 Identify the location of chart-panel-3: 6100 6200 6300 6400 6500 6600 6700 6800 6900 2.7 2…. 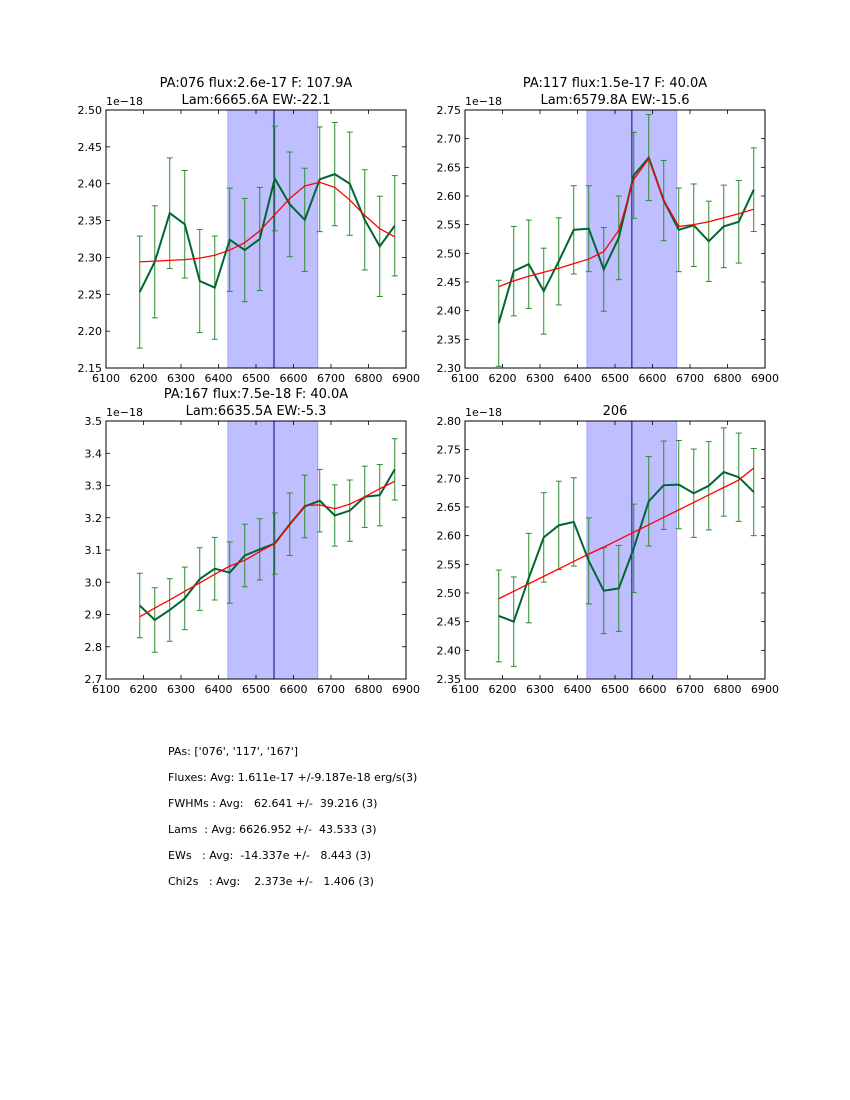
(253, 541).